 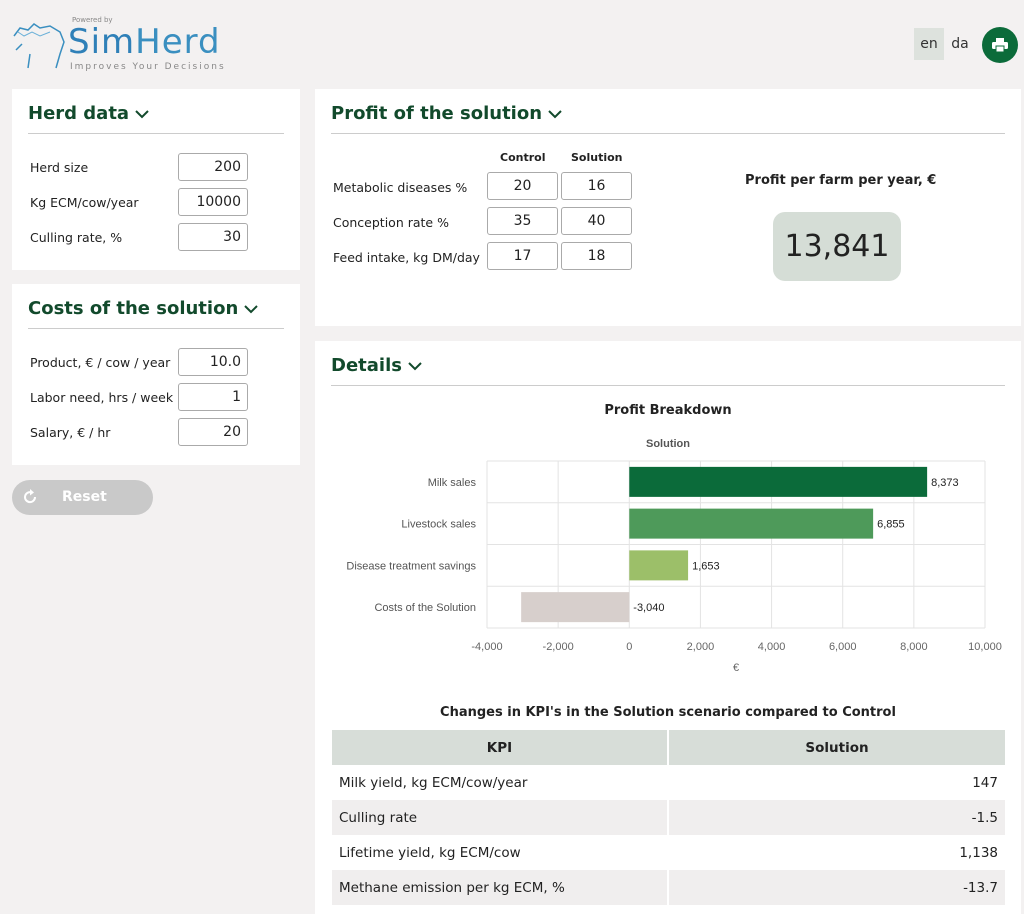 I want to click on kpi-name: Lifetime yield, kg ECM/cow, so click(x=500, y=852).